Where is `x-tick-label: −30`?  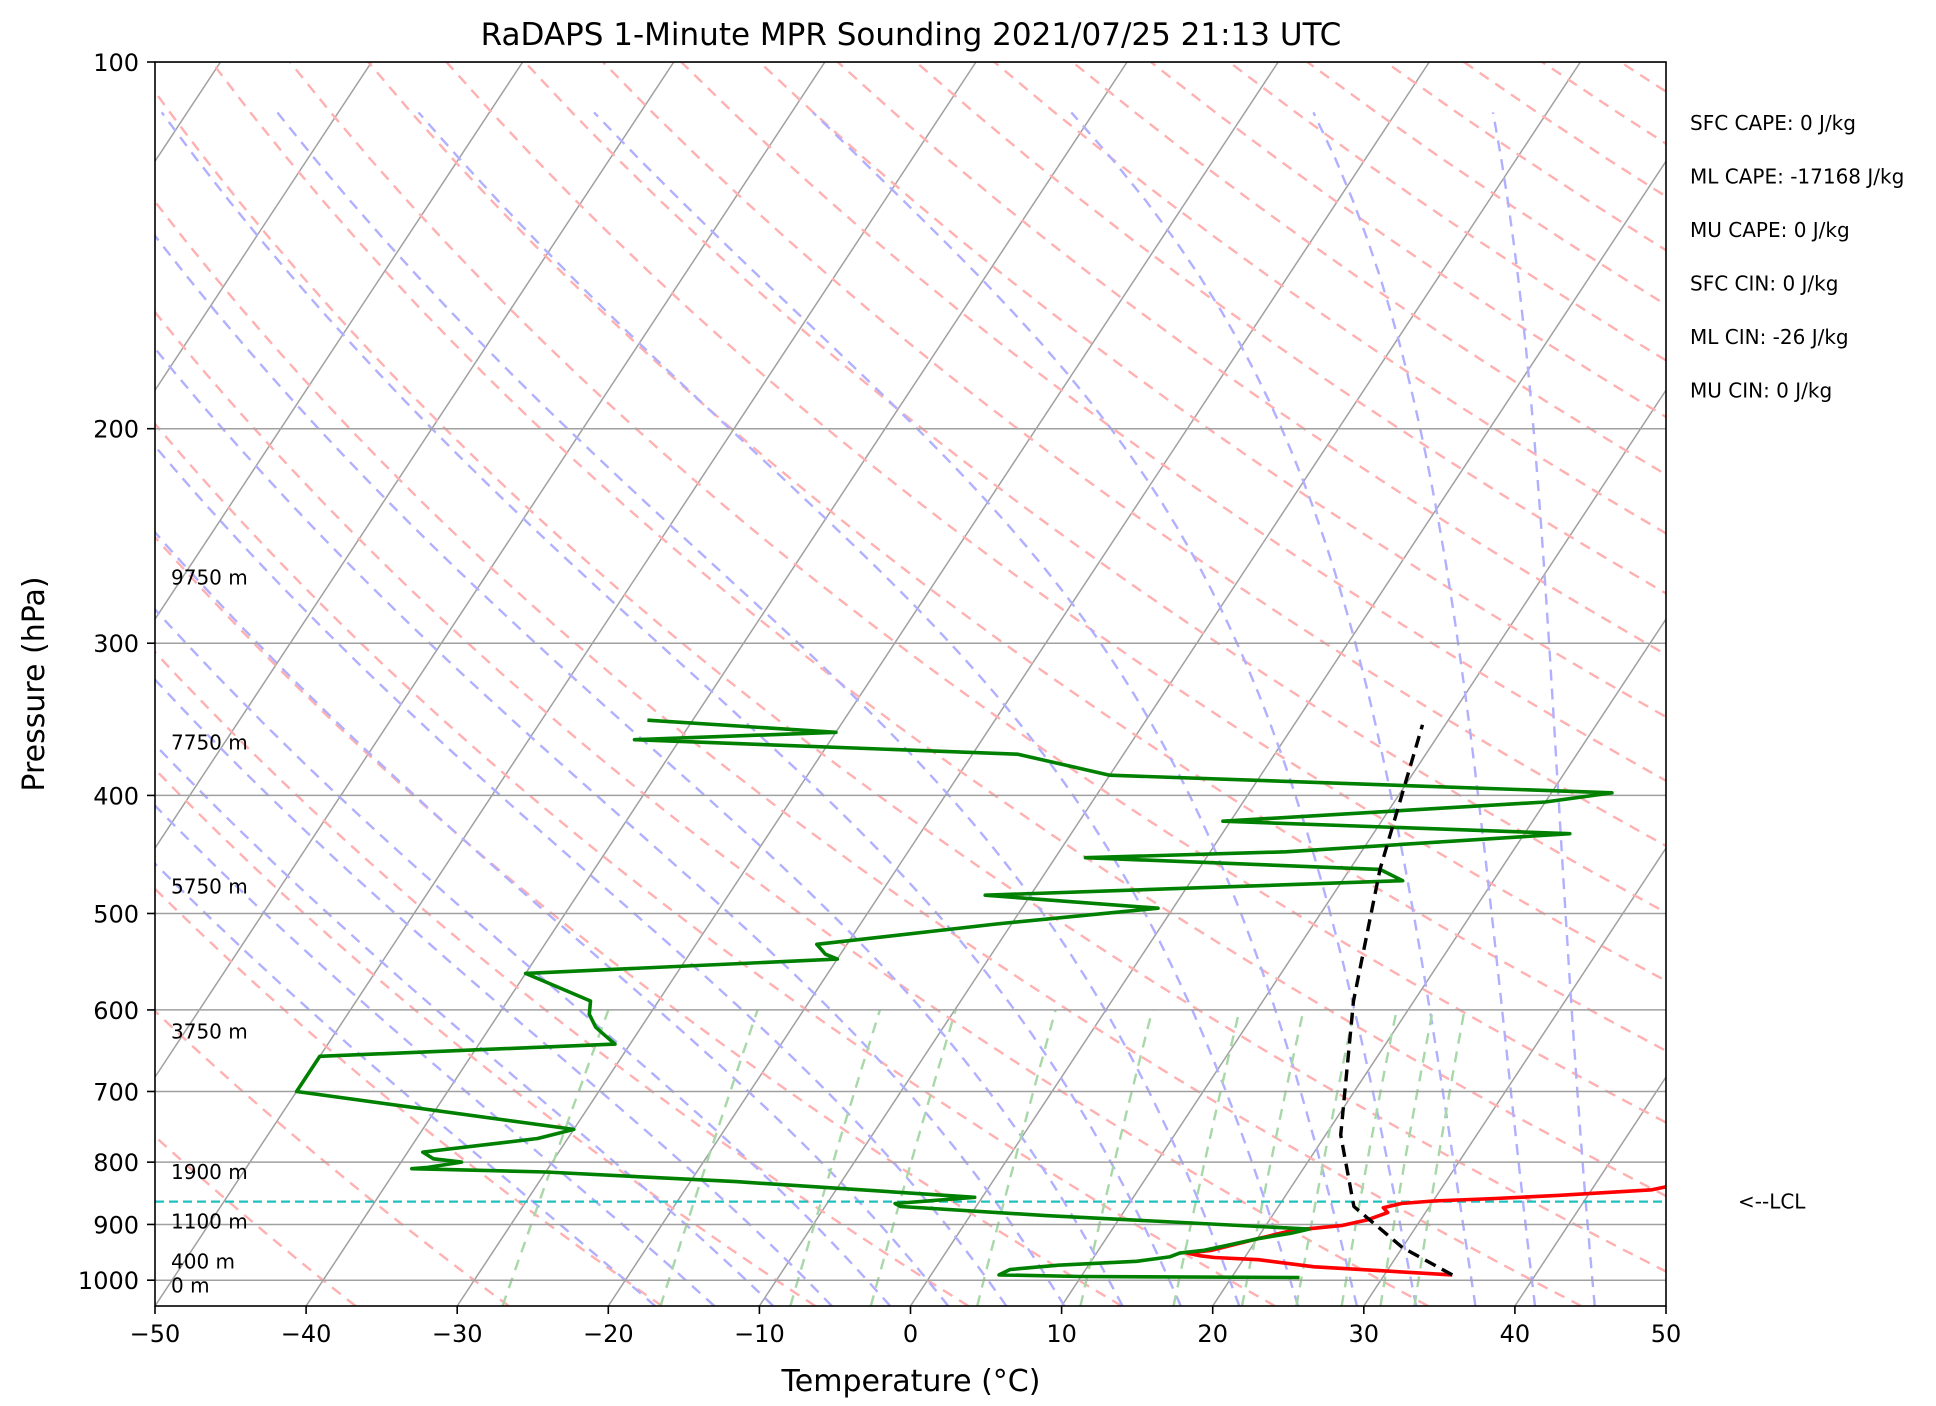 x-tick-label: −30 is located at coordinates (457, 1334).